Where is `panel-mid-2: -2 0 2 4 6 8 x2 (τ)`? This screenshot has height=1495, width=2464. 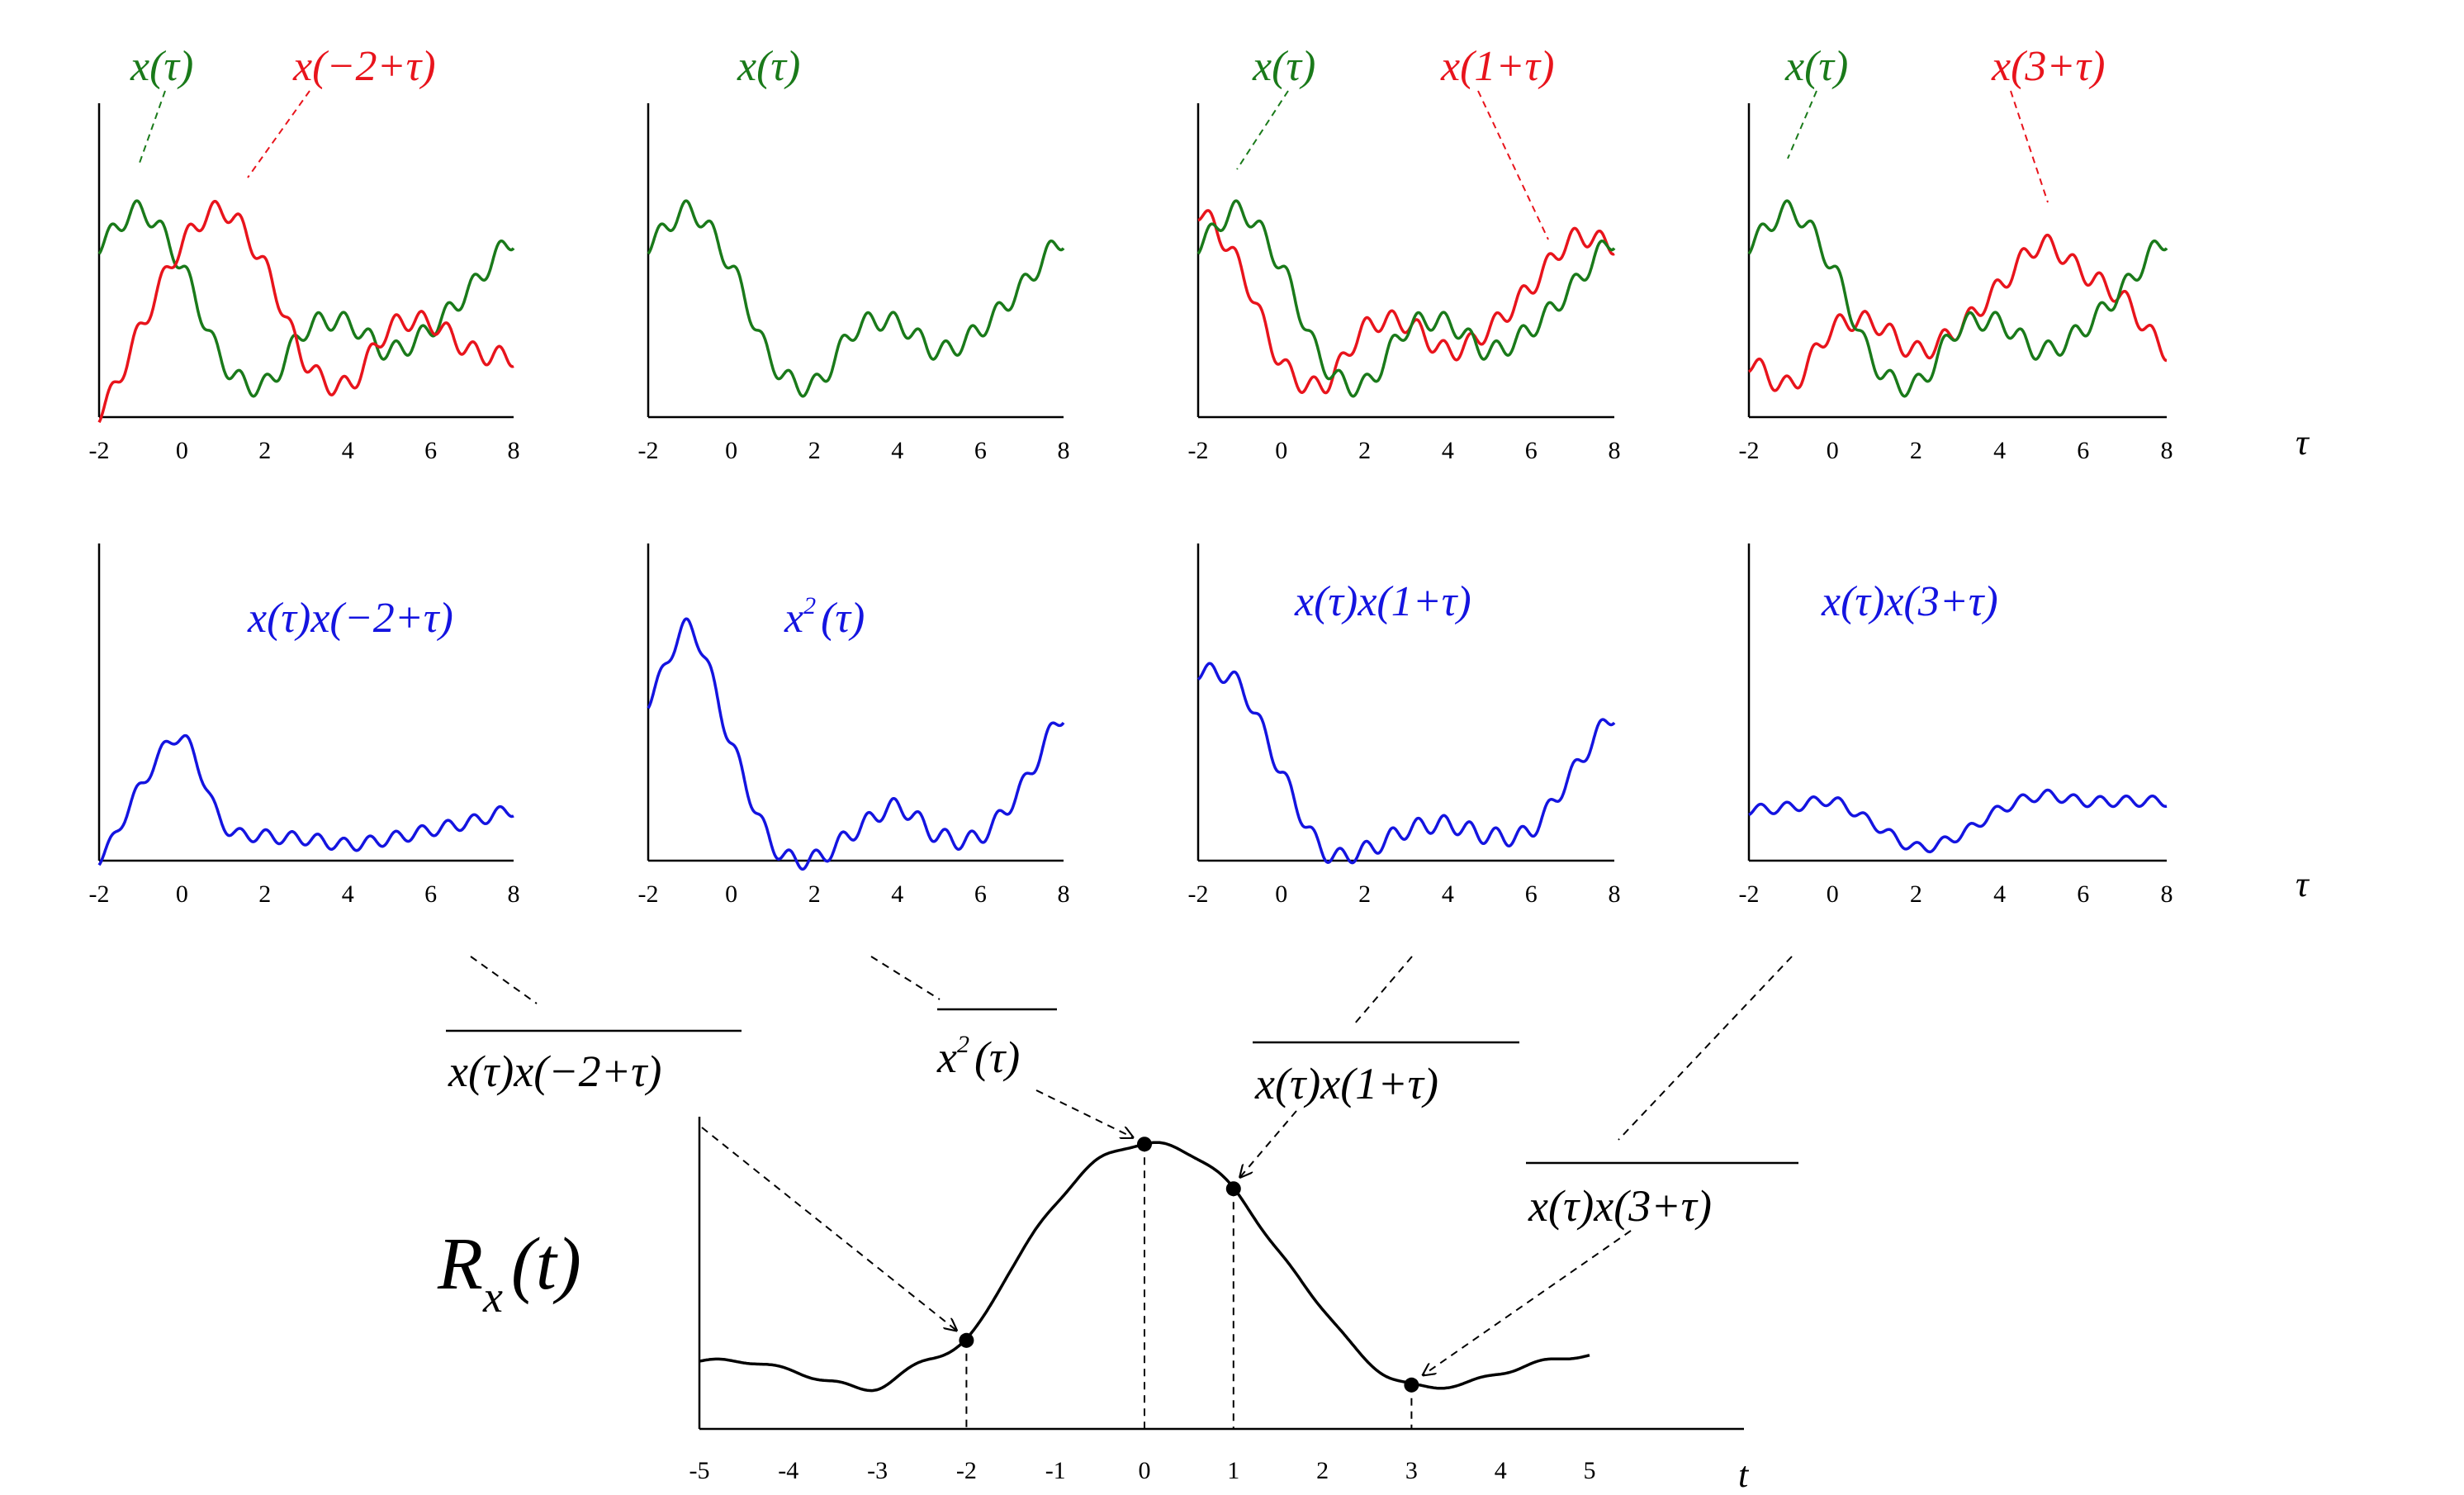
panel-mid-2: -2 0 2 4 6 8 x2 (τ) is located at coordinates (854, 725).